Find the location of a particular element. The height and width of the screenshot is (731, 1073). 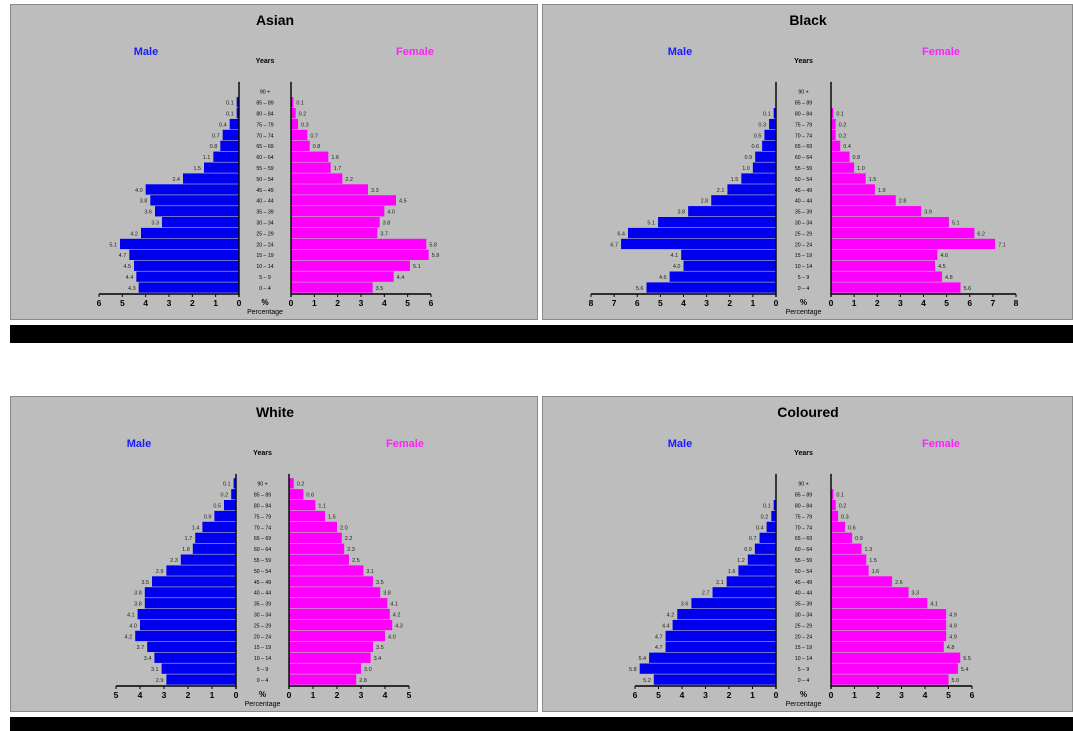

female-value-label: 3.5 is located at coordinates (380, 648).